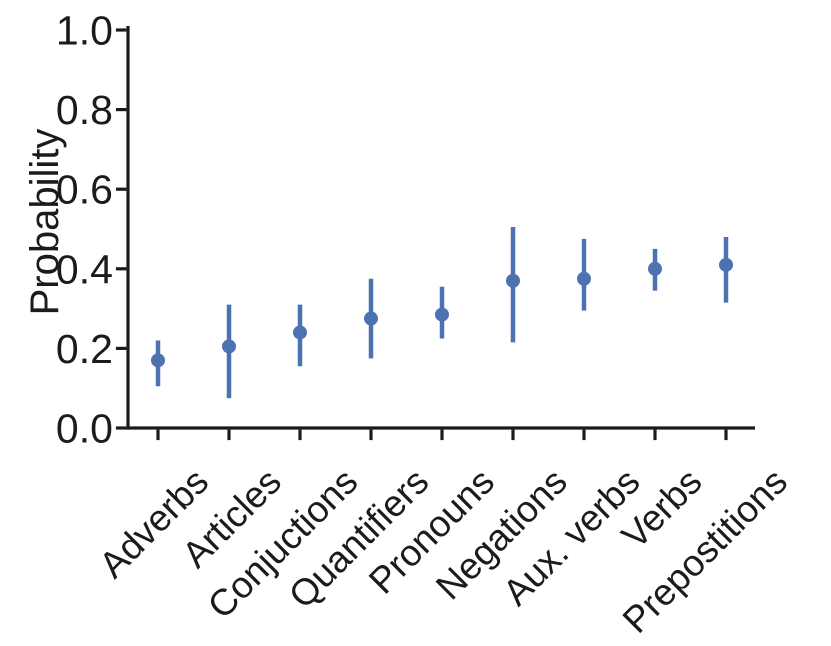 Image resolution: width=831 pixels, height=646 pixels. What do you see at coordinates (45, 222) in the screenshot?
I see `y-axis-title: Probability` at bounding box center [45, 222].